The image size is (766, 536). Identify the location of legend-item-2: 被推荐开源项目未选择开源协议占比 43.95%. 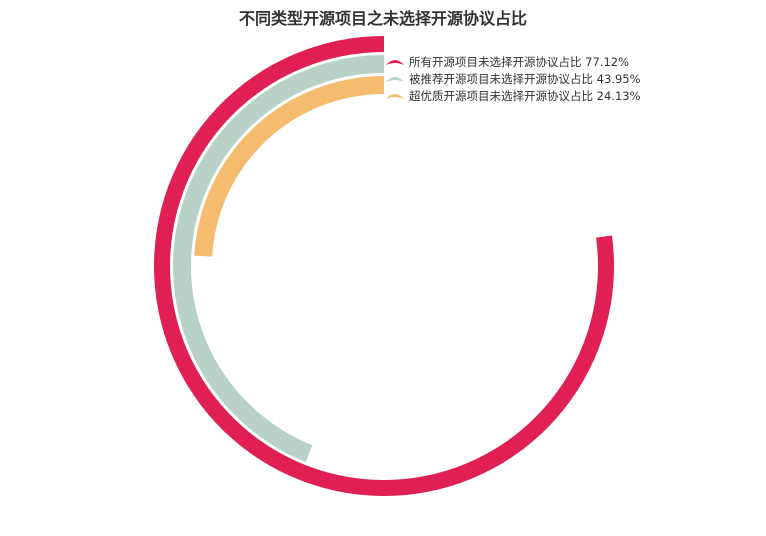
(513, 79).